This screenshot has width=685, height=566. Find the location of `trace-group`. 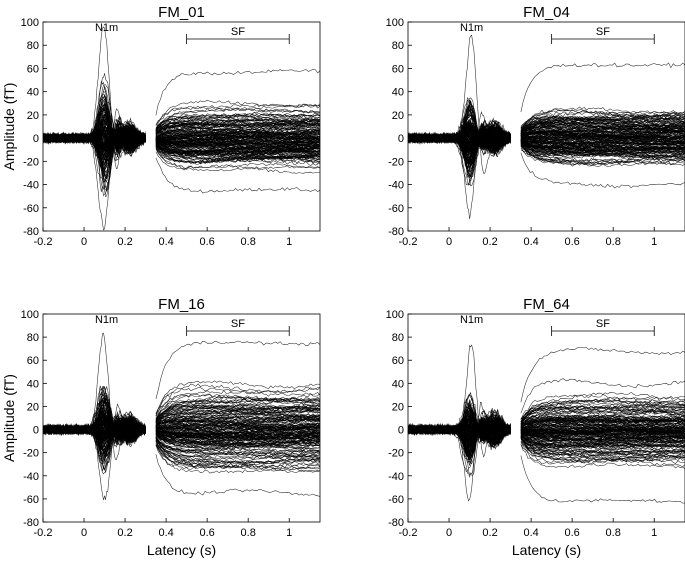

trace-group is located at coordinates (546, 127).